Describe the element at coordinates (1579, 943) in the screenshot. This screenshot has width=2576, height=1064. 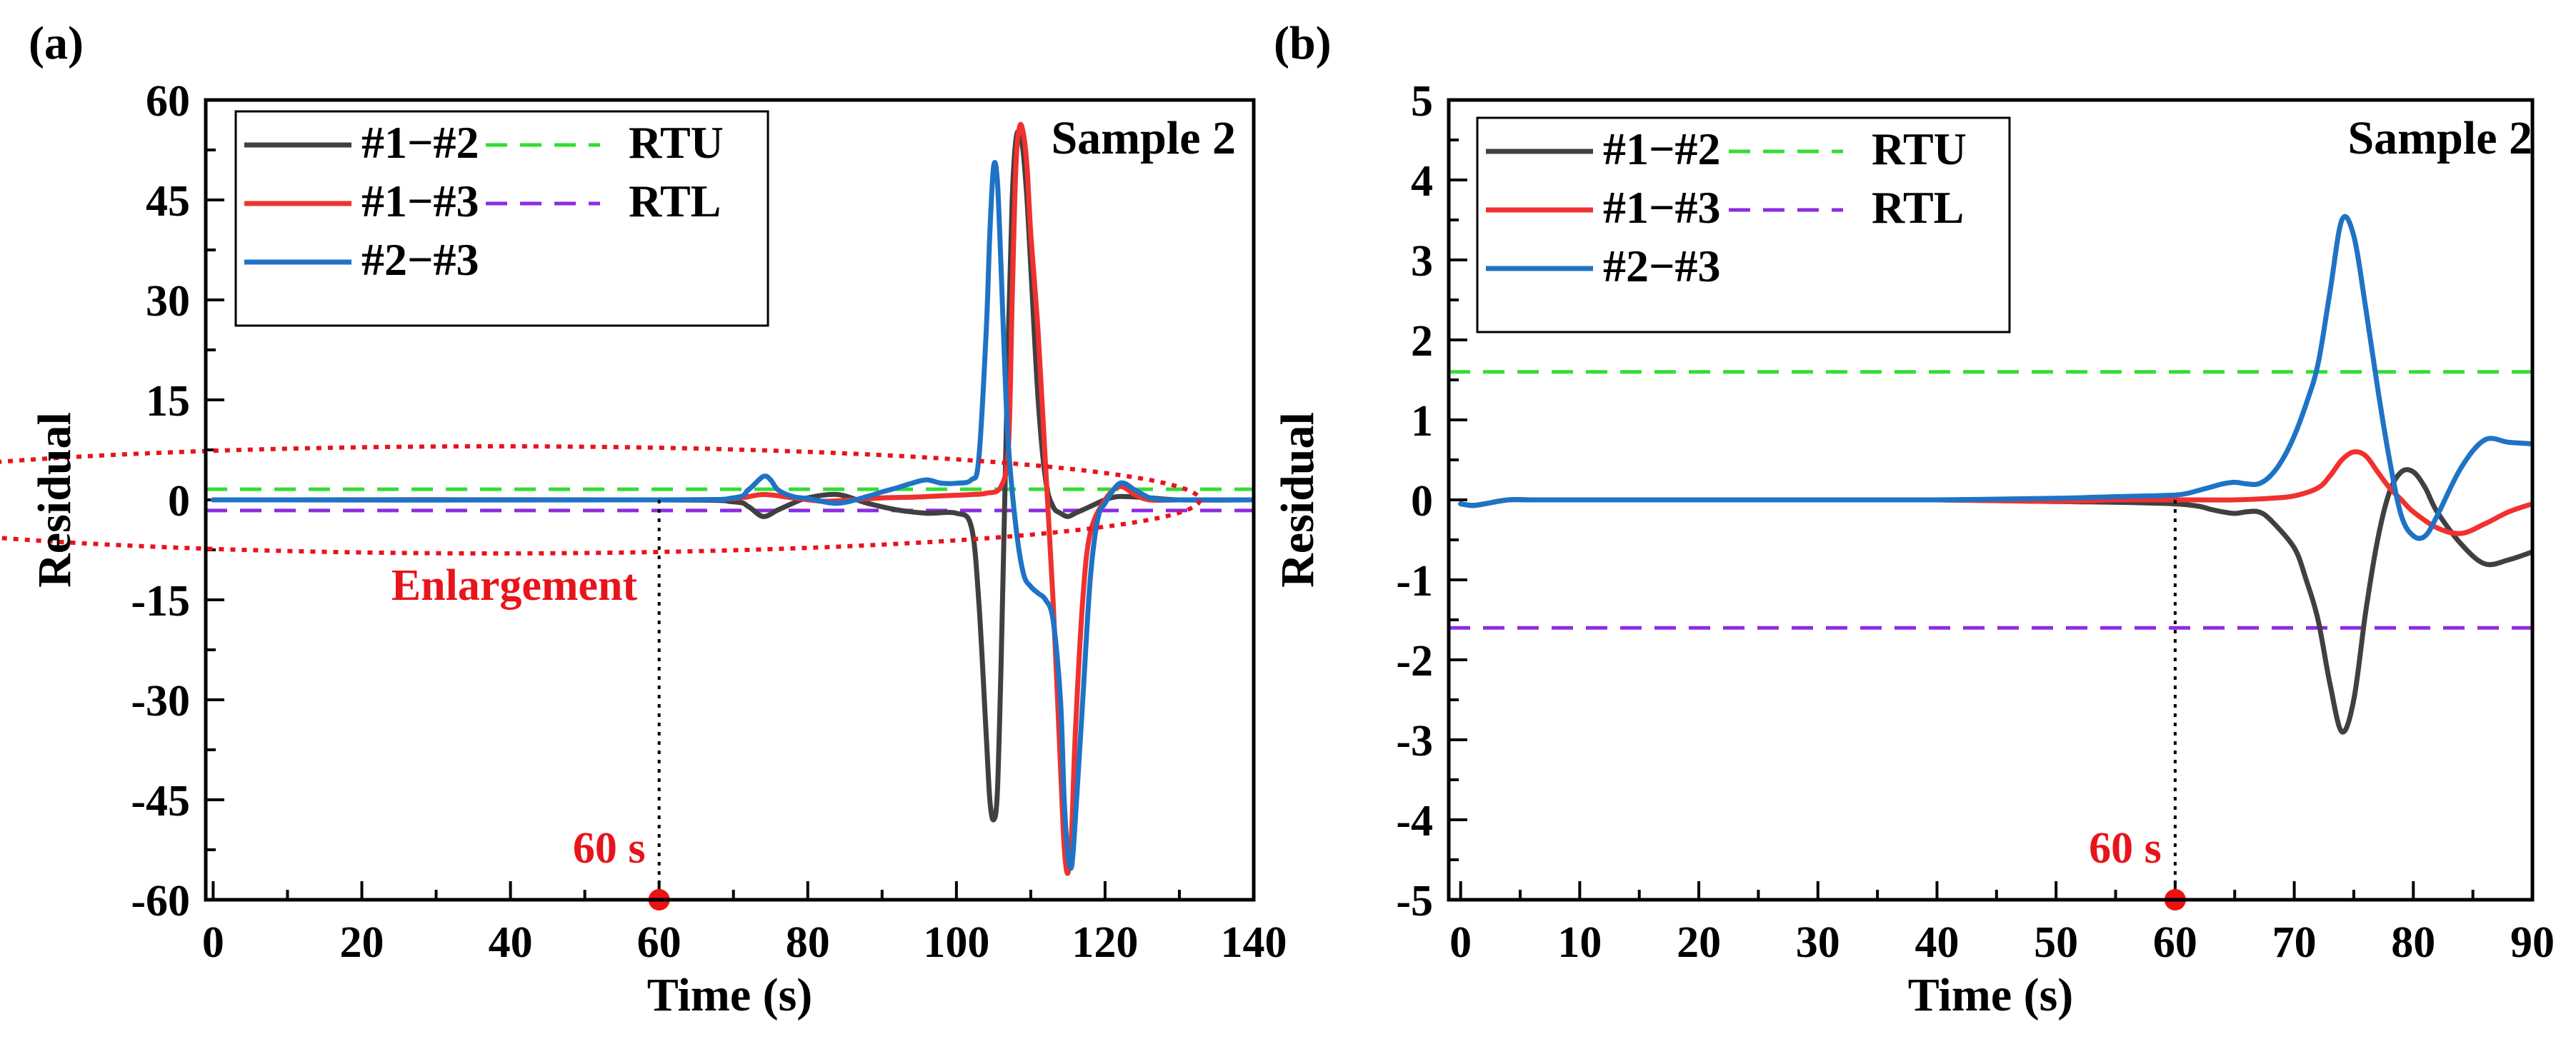
I see `x-tick-label: 10` at that location.